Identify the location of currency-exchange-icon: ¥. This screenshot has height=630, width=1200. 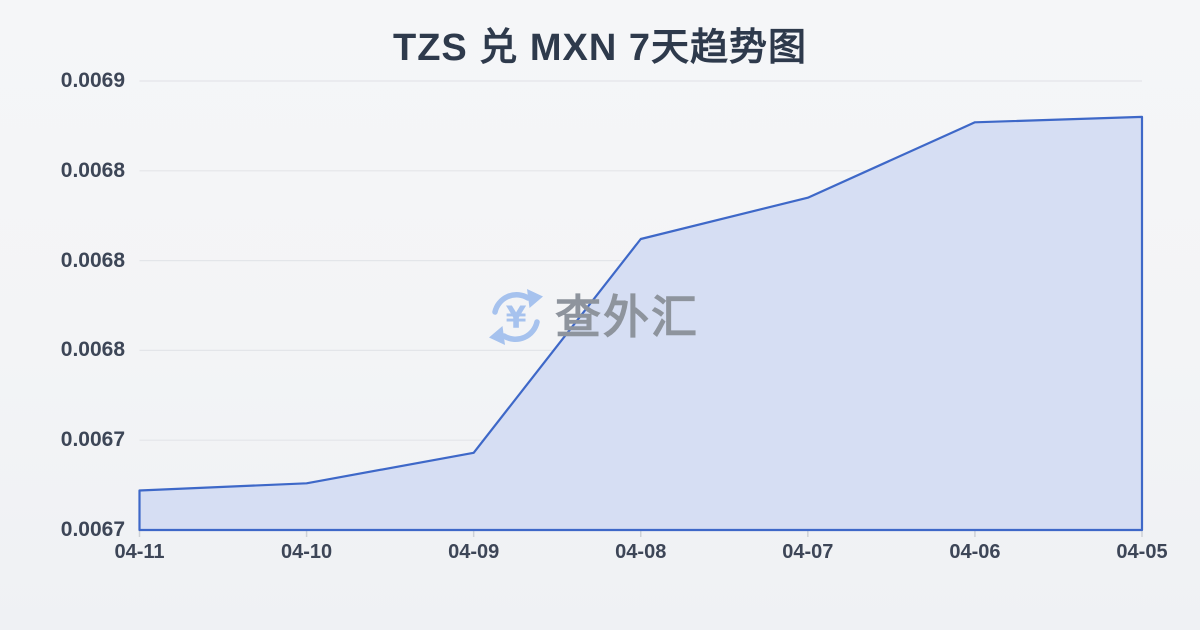
(516, 317).